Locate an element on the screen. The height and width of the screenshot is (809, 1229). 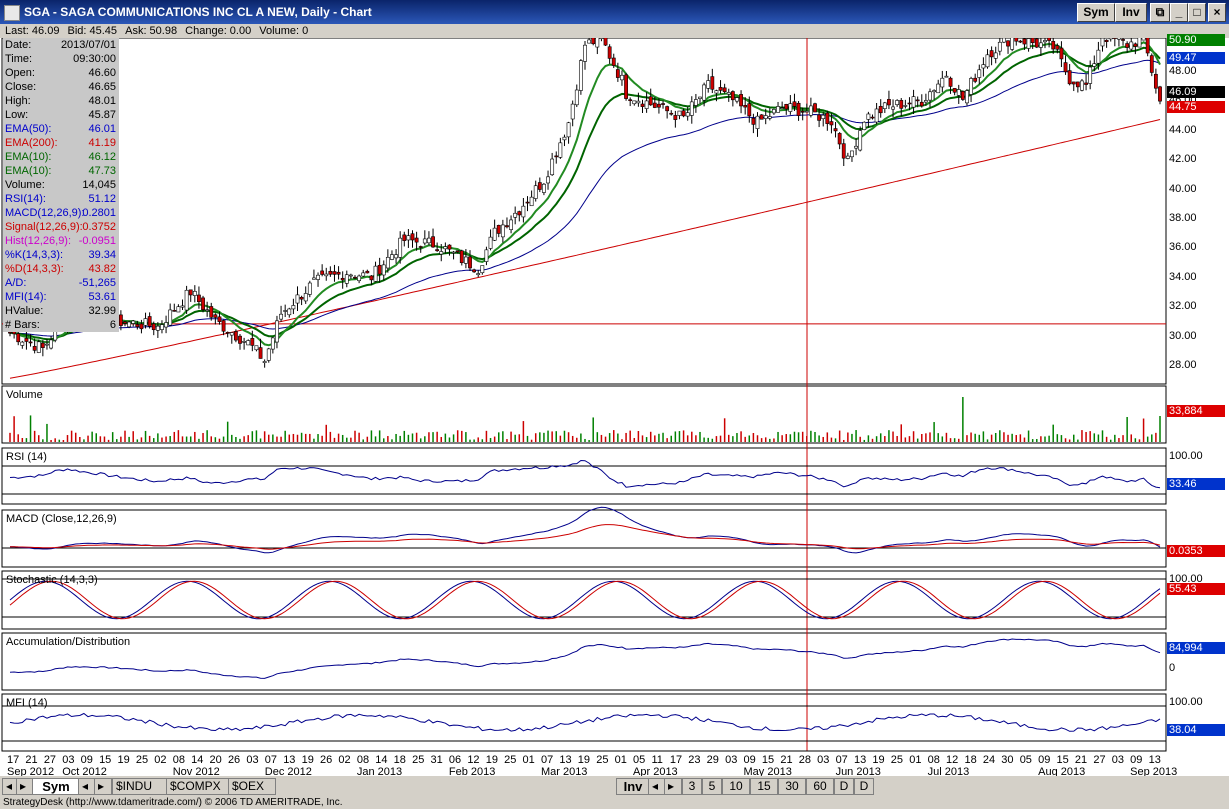
x-tick-day: 28 is located at coordinates (805, 760).